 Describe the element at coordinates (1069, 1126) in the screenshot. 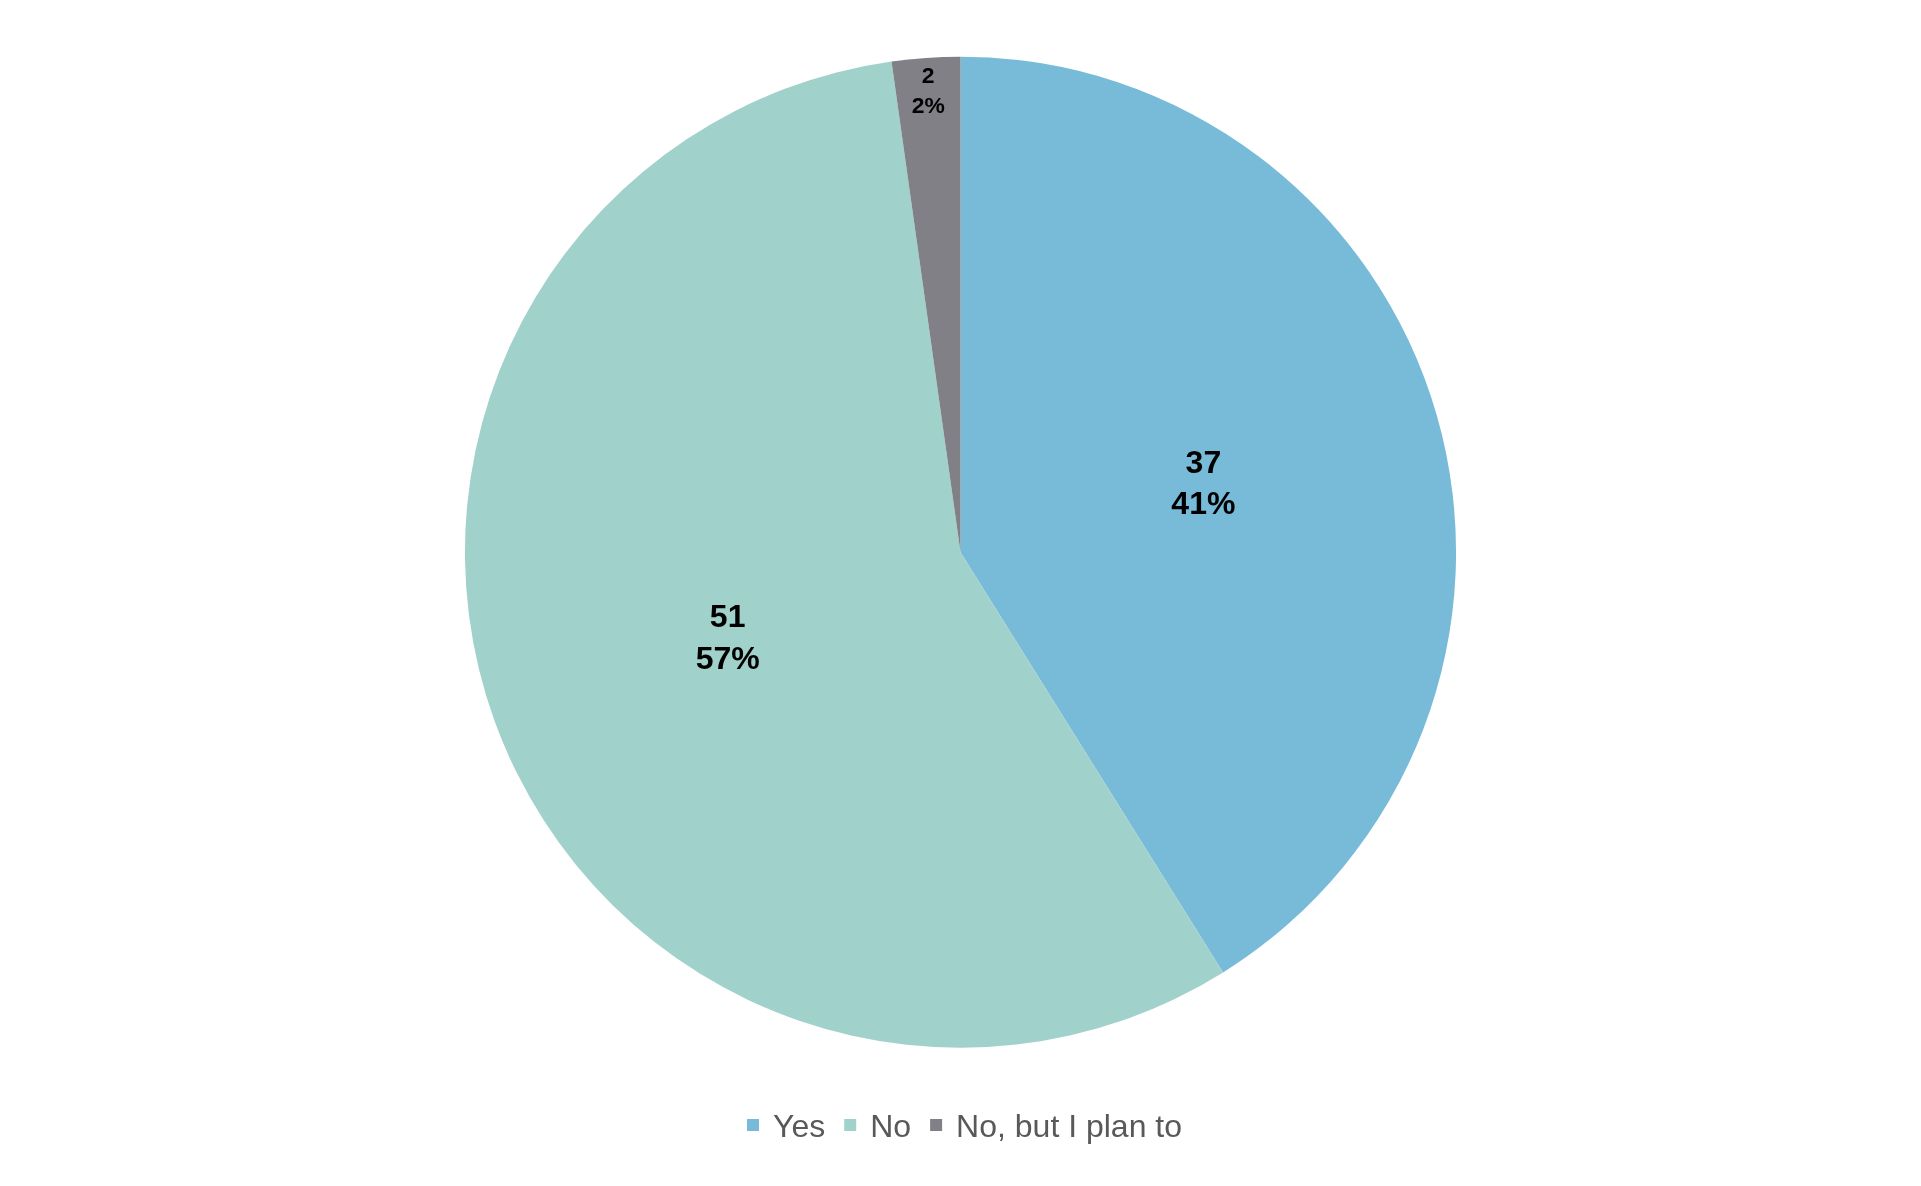

I see `legend-label: No, but I plan to` at that location.